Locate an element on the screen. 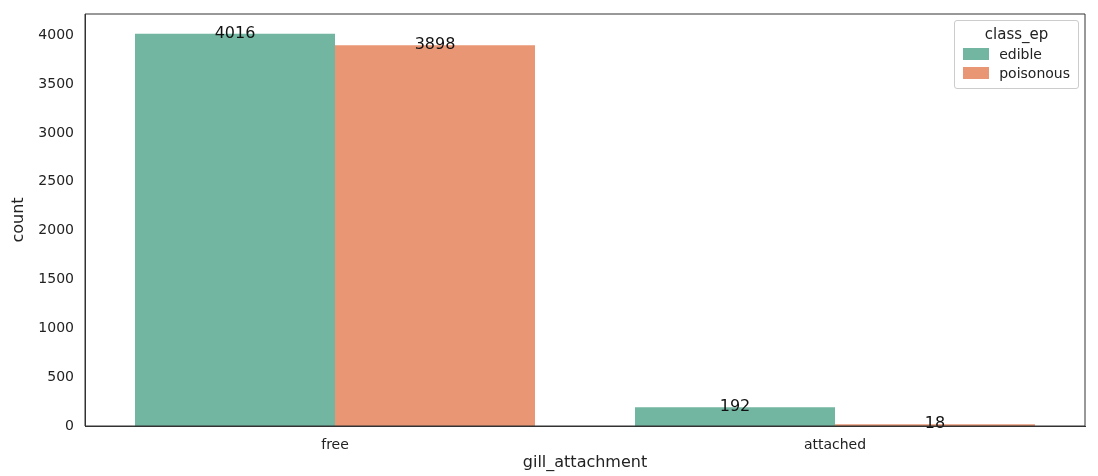 The image size is (1098, 476). legend-label: edible is located at coordinates (1020, 54).